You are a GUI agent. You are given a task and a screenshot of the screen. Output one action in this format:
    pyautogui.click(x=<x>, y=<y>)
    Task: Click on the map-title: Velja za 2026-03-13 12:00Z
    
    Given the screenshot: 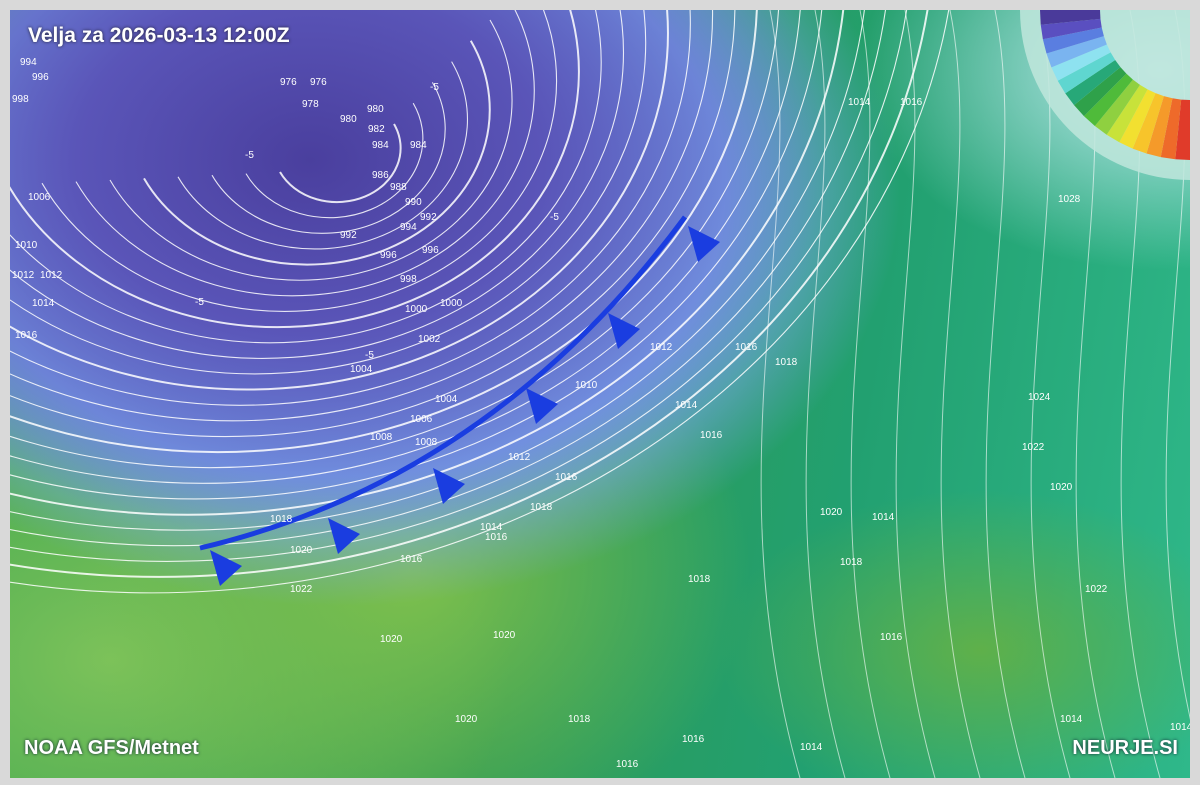 What is the action you would take?
    pyautogui.click(x=159, y=35)
    